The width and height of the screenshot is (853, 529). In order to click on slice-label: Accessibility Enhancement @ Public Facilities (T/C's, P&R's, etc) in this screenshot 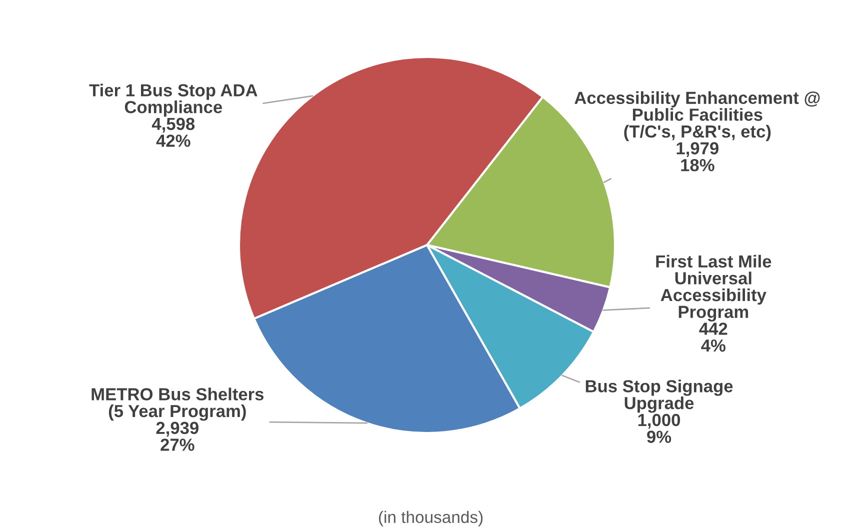, I will do `click(697, 116)`.